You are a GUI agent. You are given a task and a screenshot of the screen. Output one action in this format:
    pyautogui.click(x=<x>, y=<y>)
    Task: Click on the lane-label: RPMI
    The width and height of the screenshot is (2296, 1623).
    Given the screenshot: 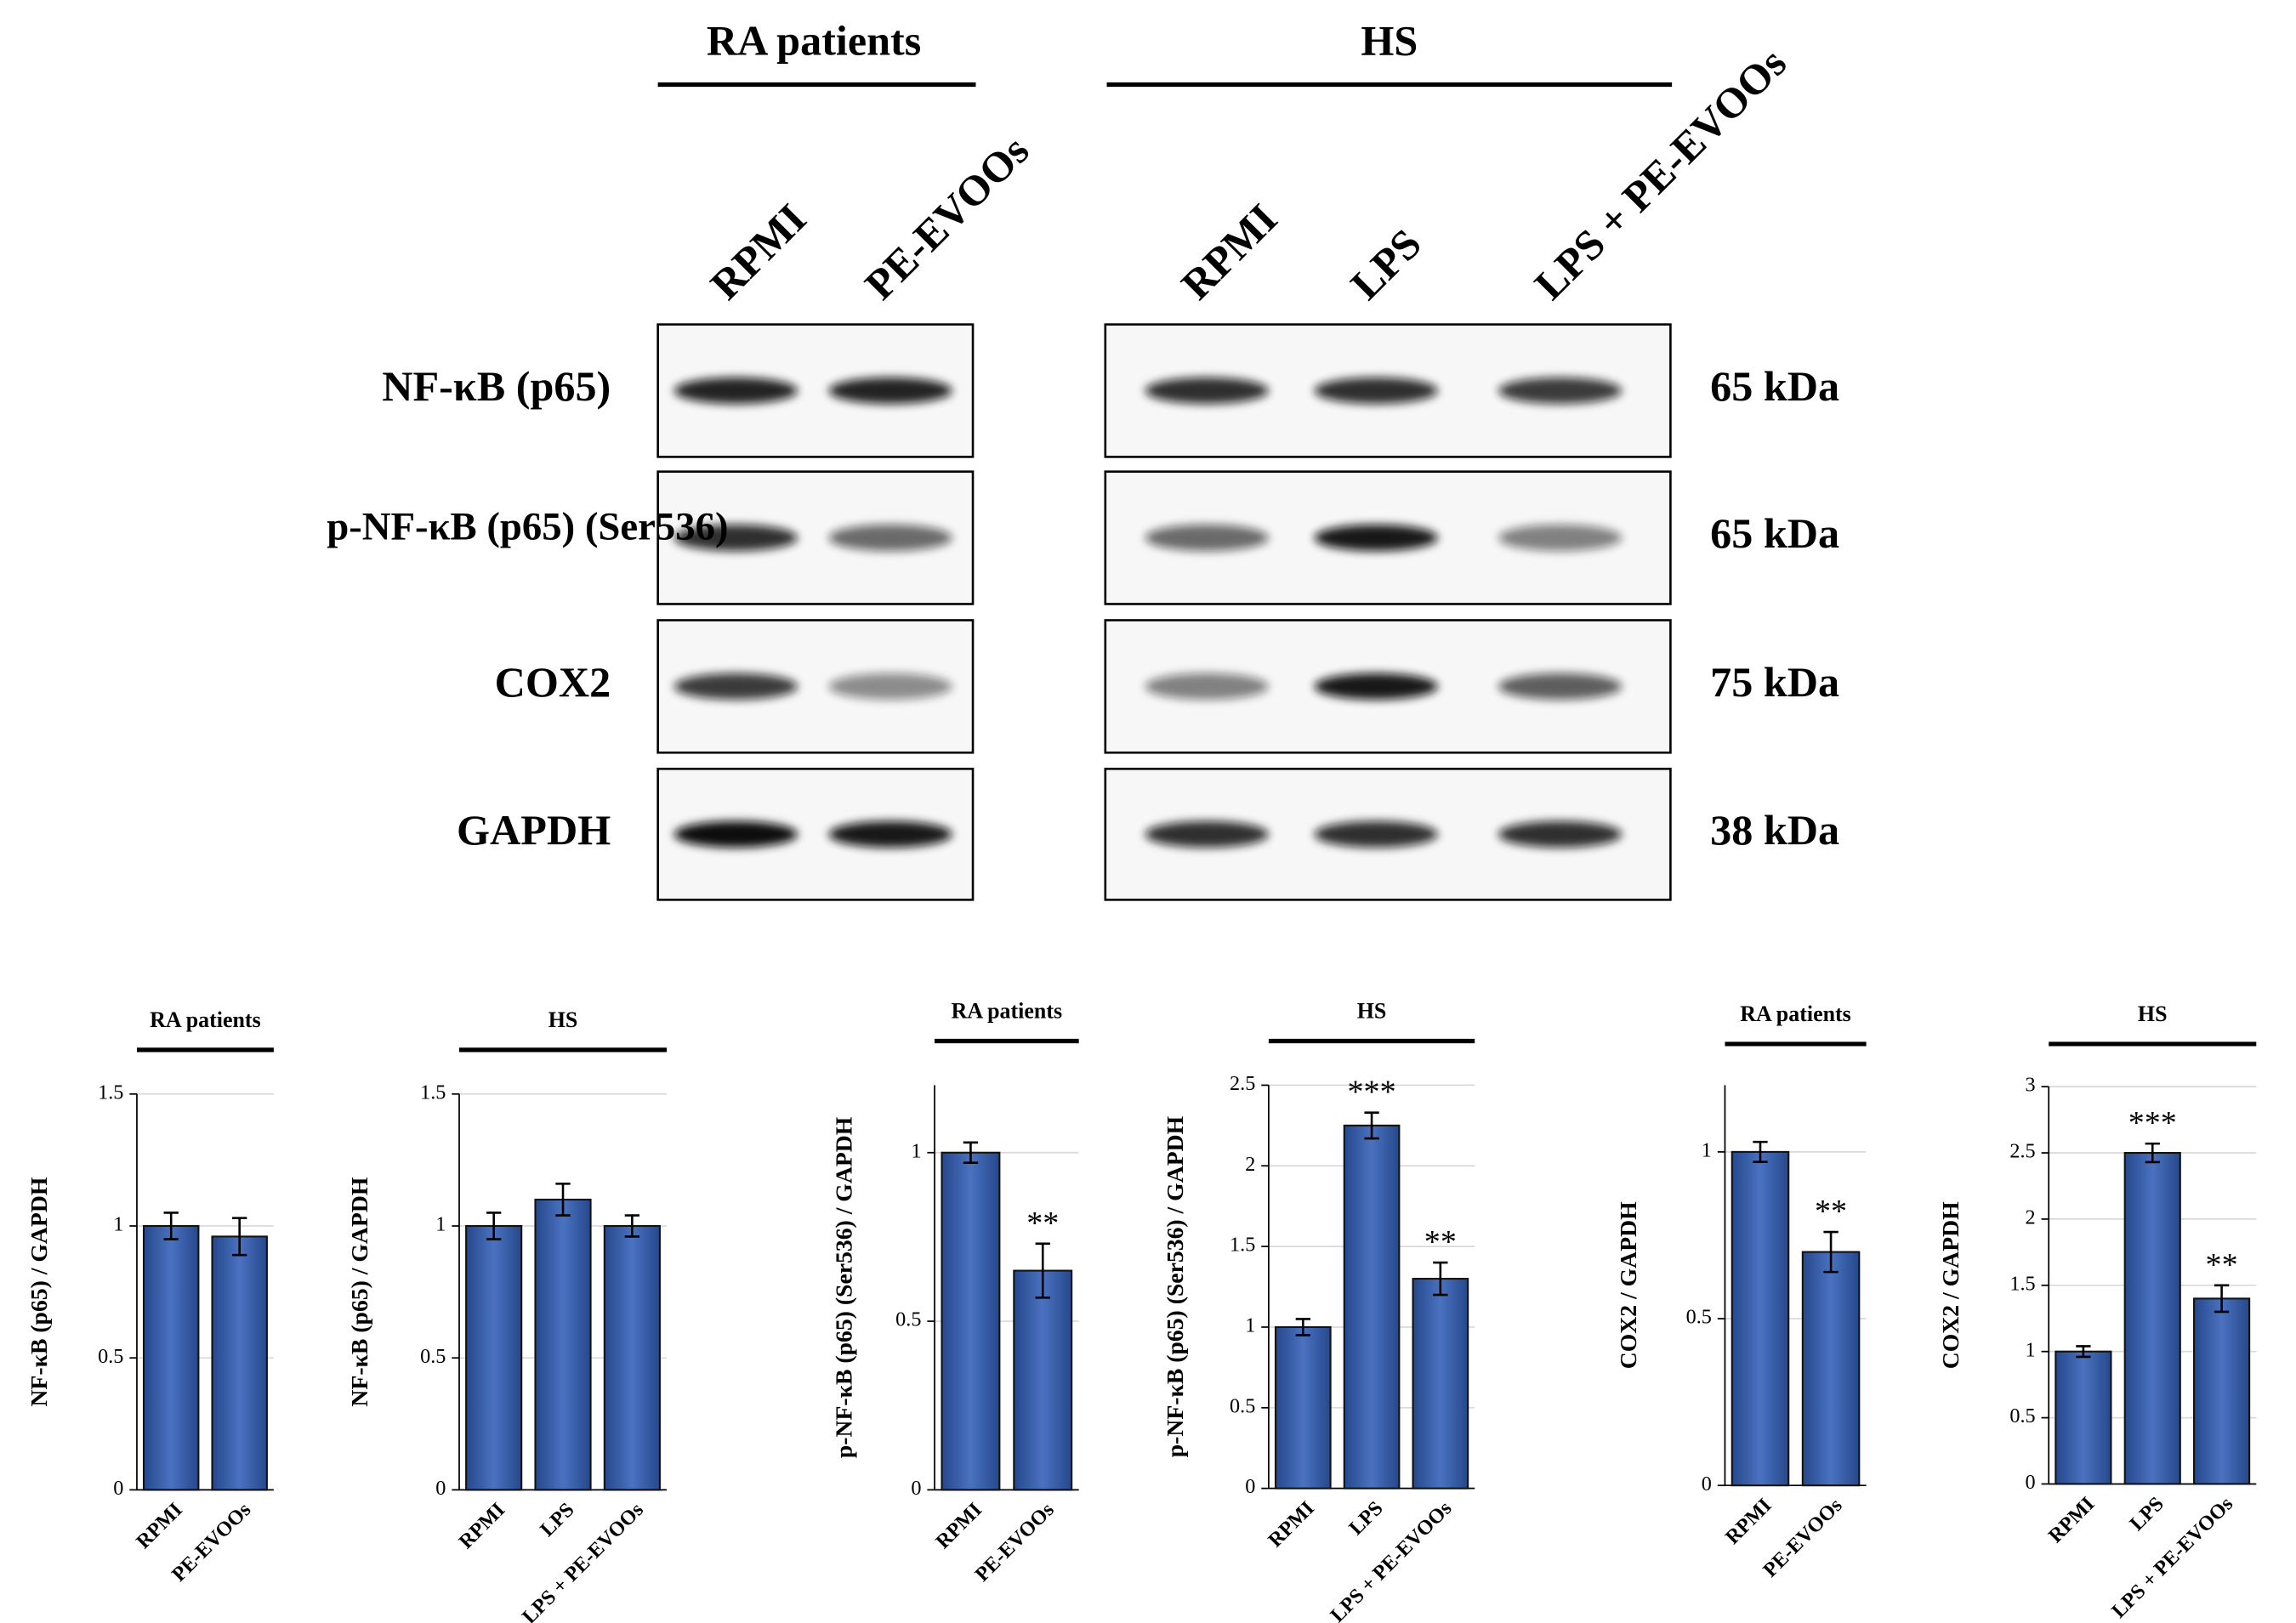 What is the action you would take?
    pyautogui.click(x=758, y=252)
    